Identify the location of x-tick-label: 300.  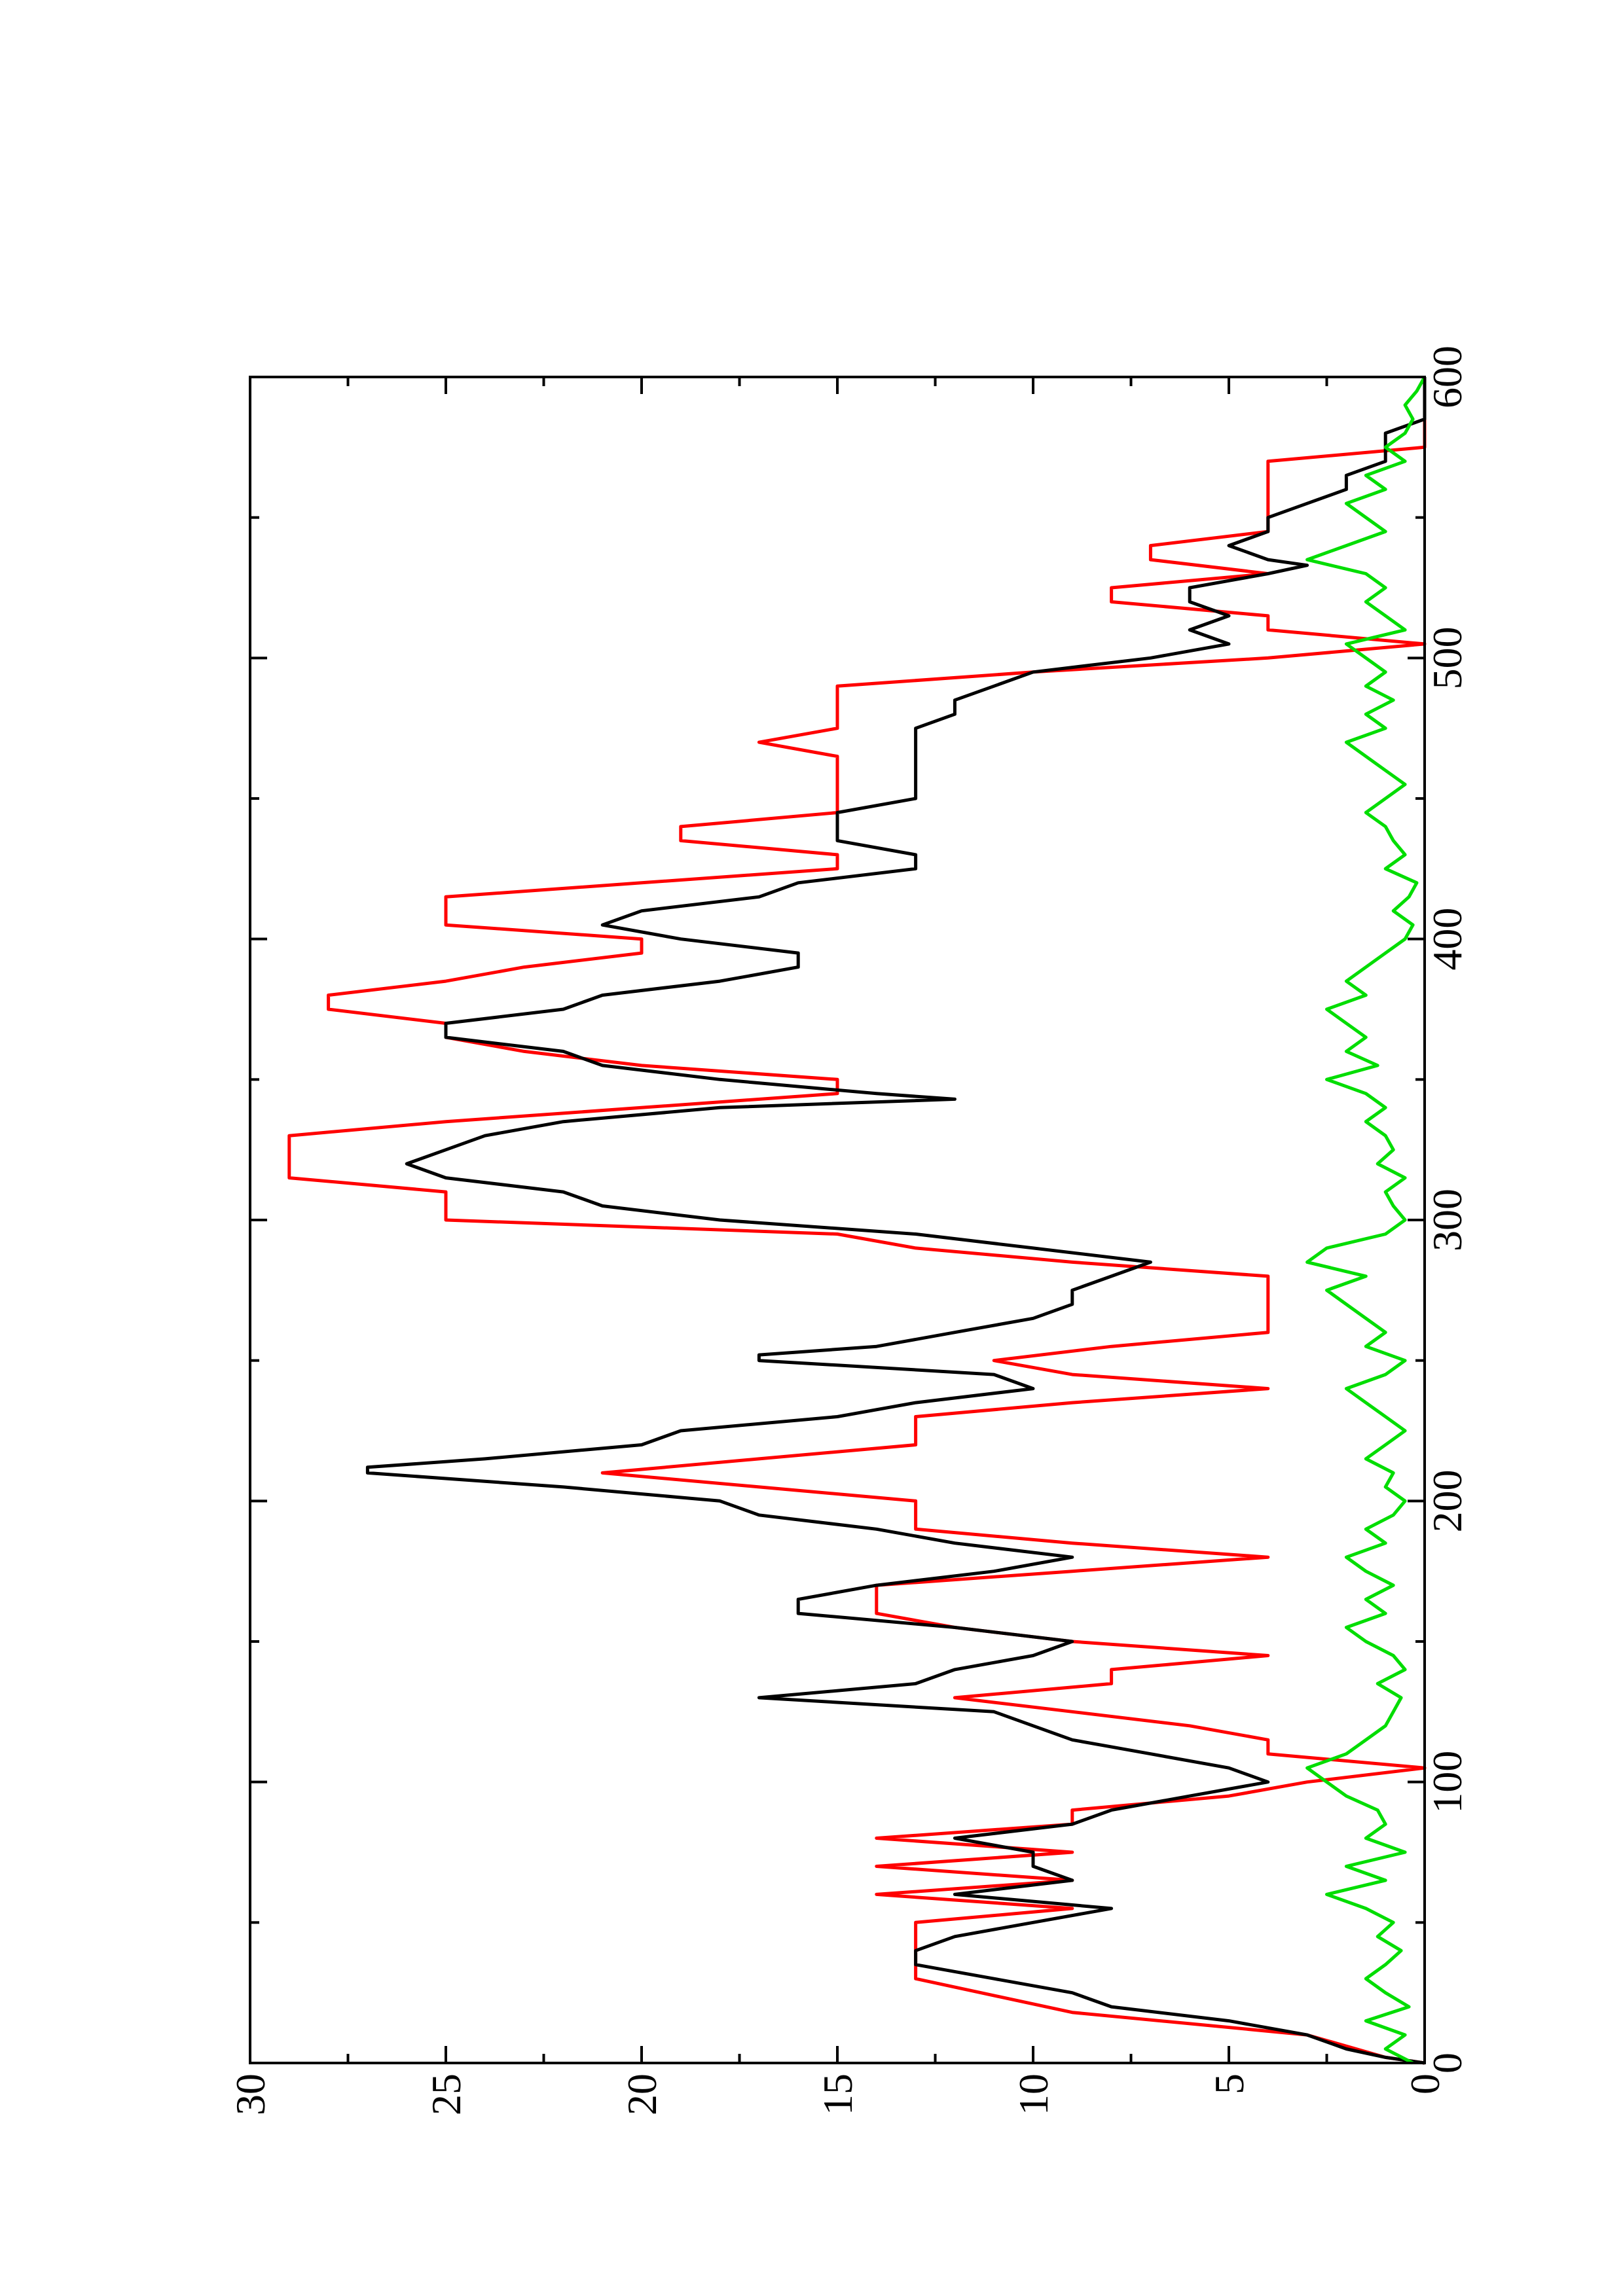
(1447, 1220).